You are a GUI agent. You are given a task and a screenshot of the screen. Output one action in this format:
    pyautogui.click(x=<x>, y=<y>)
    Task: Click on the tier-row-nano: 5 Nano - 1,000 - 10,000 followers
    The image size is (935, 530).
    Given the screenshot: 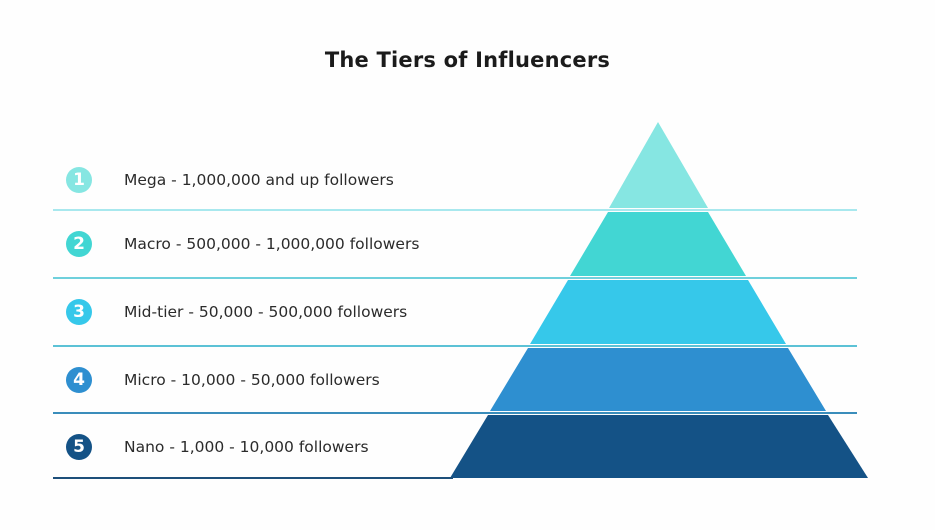 What is the action you would take?
    pyautogui.click(x=217, y=447)
    